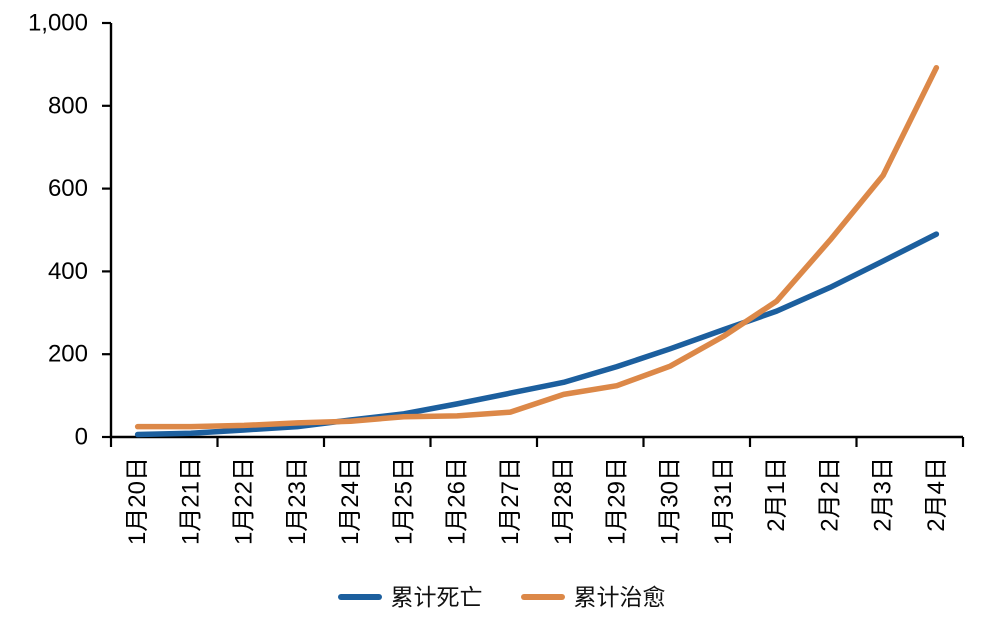 This screenshot has width=1003, height=630. I want to click on legend-item-cumulative-deaths: 累计死亡, so click(410, 596).